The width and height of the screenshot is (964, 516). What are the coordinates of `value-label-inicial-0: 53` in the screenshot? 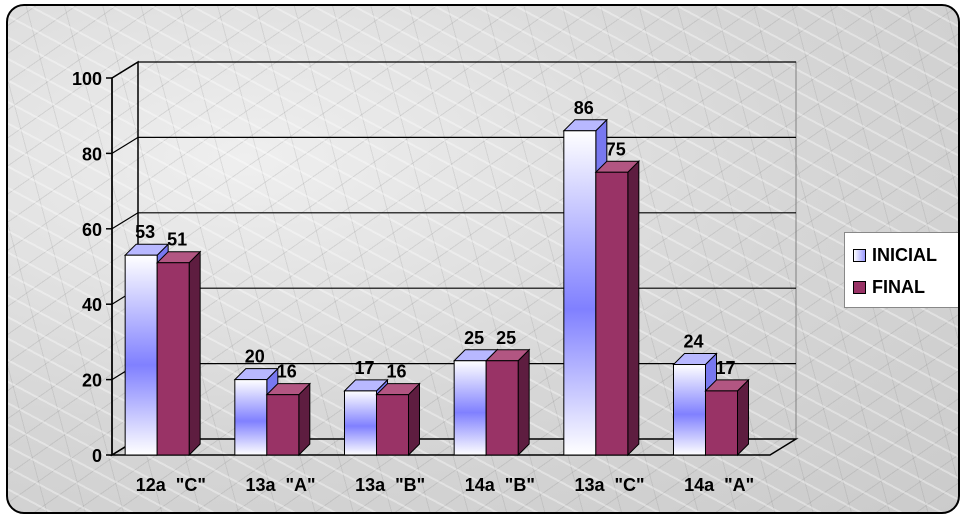 It's located at (145, 232).